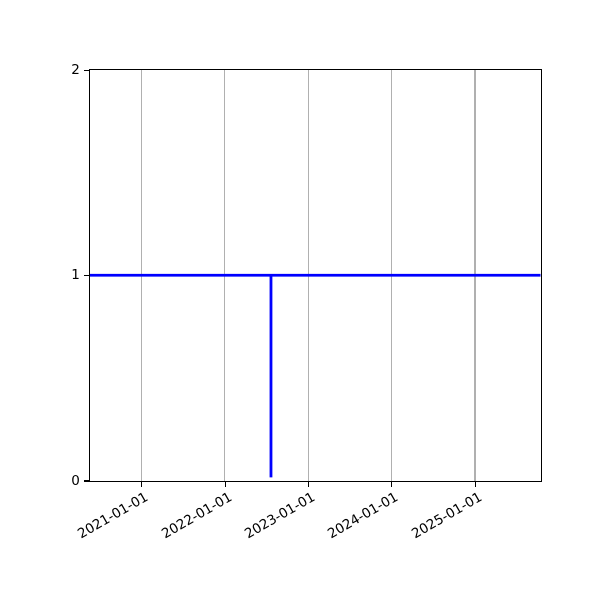 This screenshot has height=600, width=600. Describe the element at coordinates (279, 516) in the screenshot. I see `x-tick-label: 2023-01-01` at that location.